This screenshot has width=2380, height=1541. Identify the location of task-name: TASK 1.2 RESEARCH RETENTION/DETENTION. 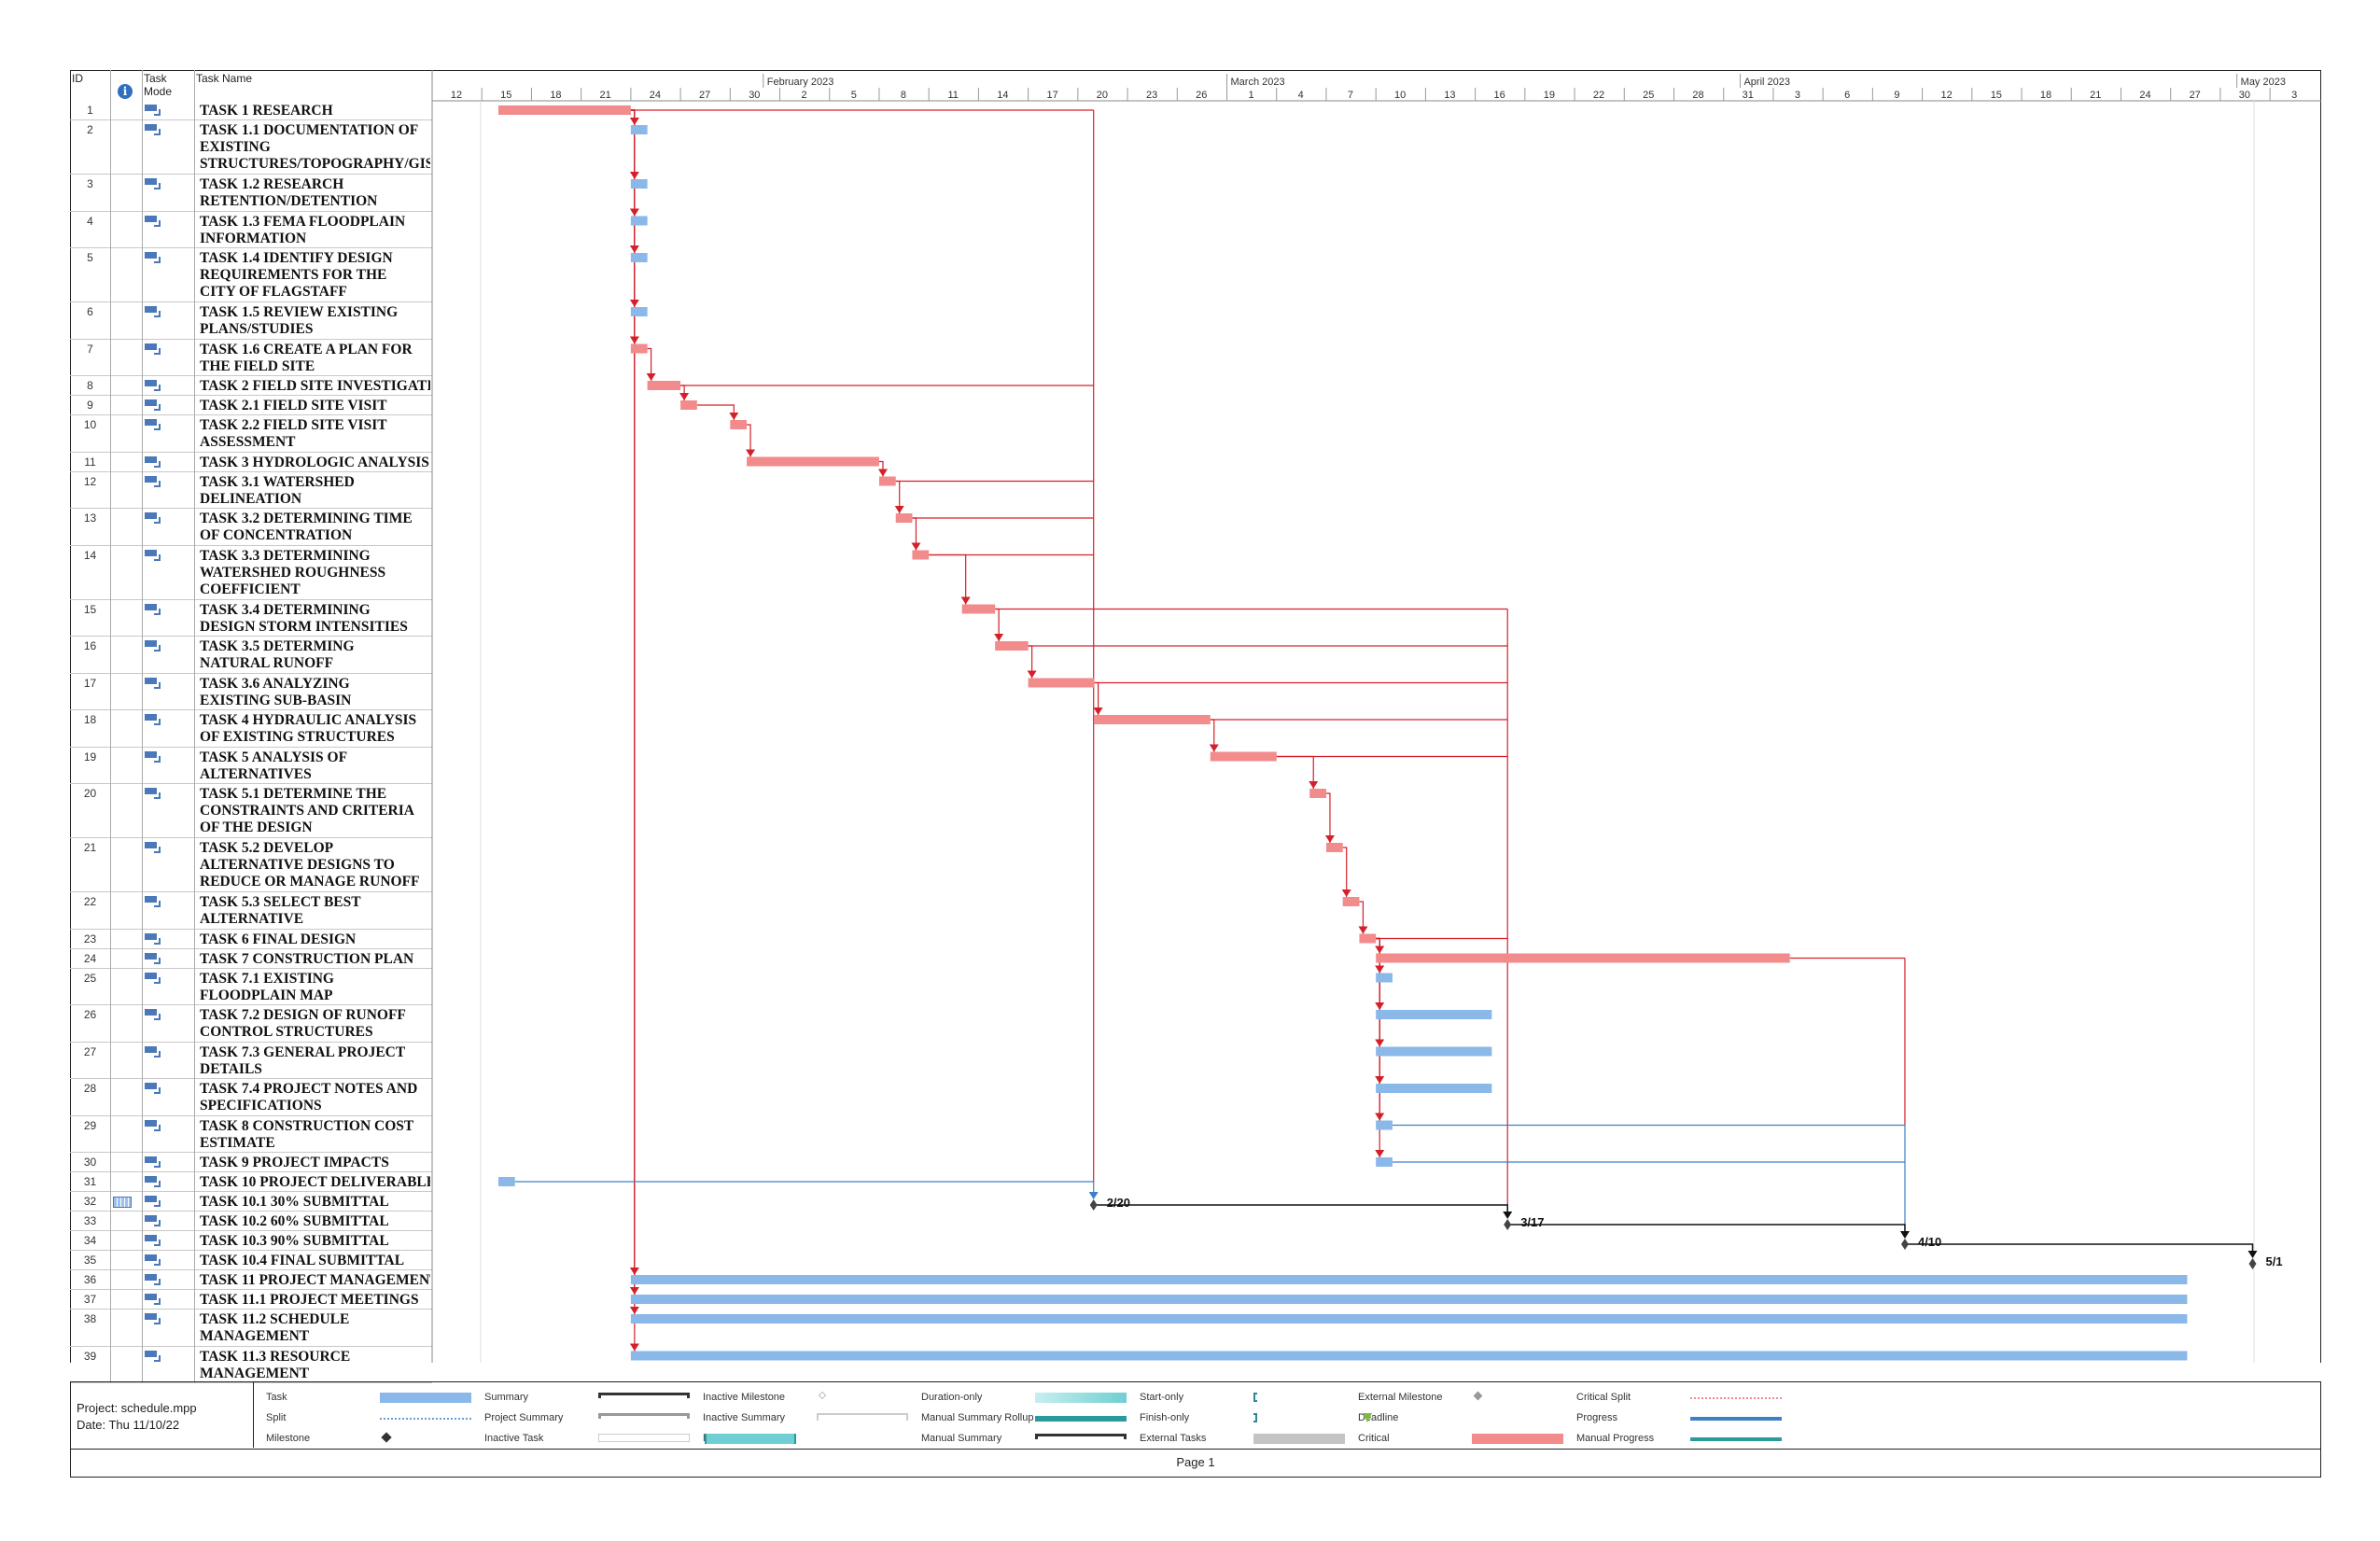
(289, 192).